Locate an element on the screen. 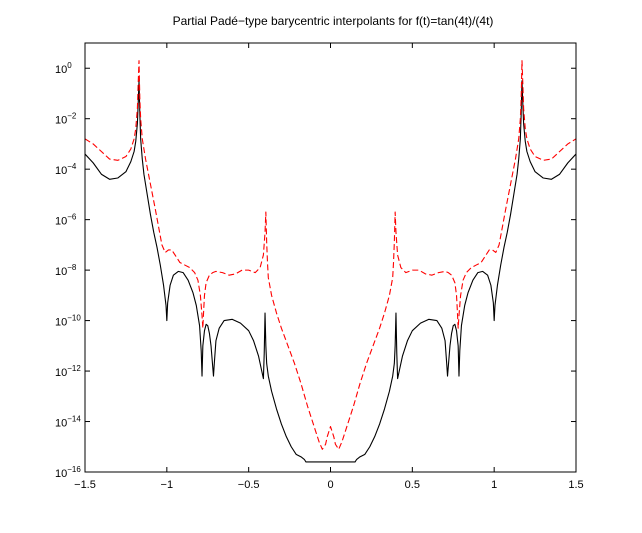 The height and width of the screenshot is (533, 642). y-tick-label: 10⁻⁸ is located at coordinates (66, 270).